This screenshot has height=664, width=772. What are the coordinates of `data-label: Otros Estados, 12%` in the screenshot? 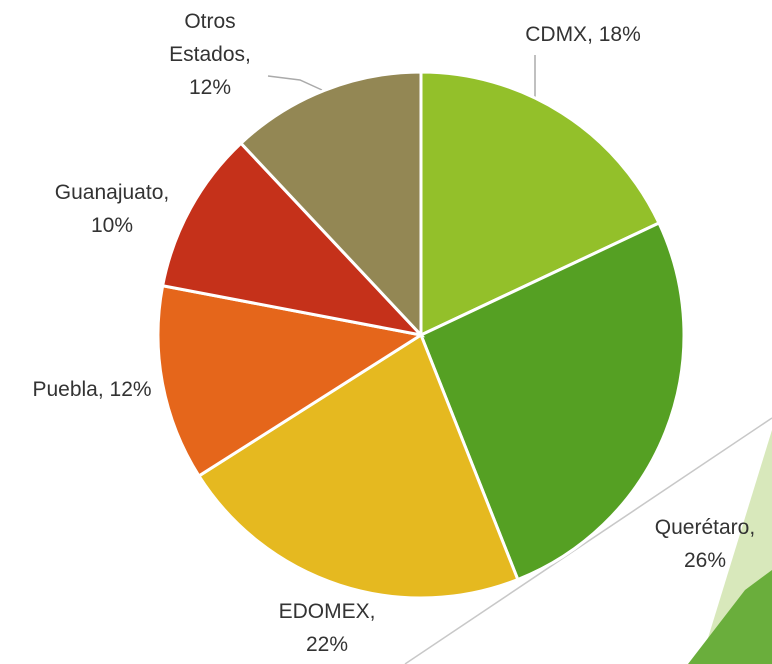 It's located at (210, 54).